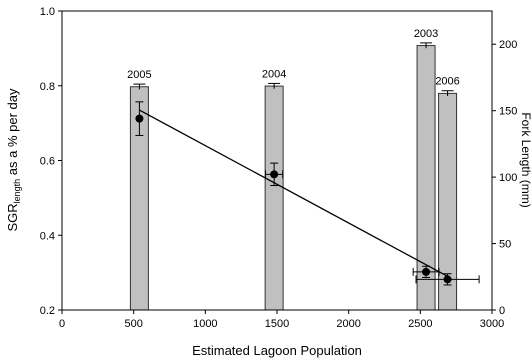  I want to click on bar-errorbars-layer, so click(293, 69).